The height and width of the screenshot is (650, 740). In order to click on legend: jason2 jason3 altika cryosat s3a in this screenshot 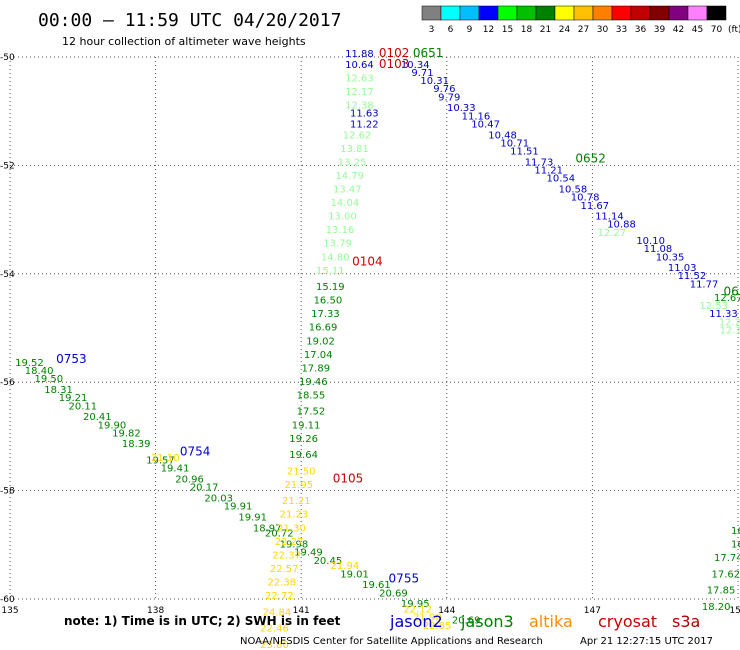, I will do `click(544, 621)`.